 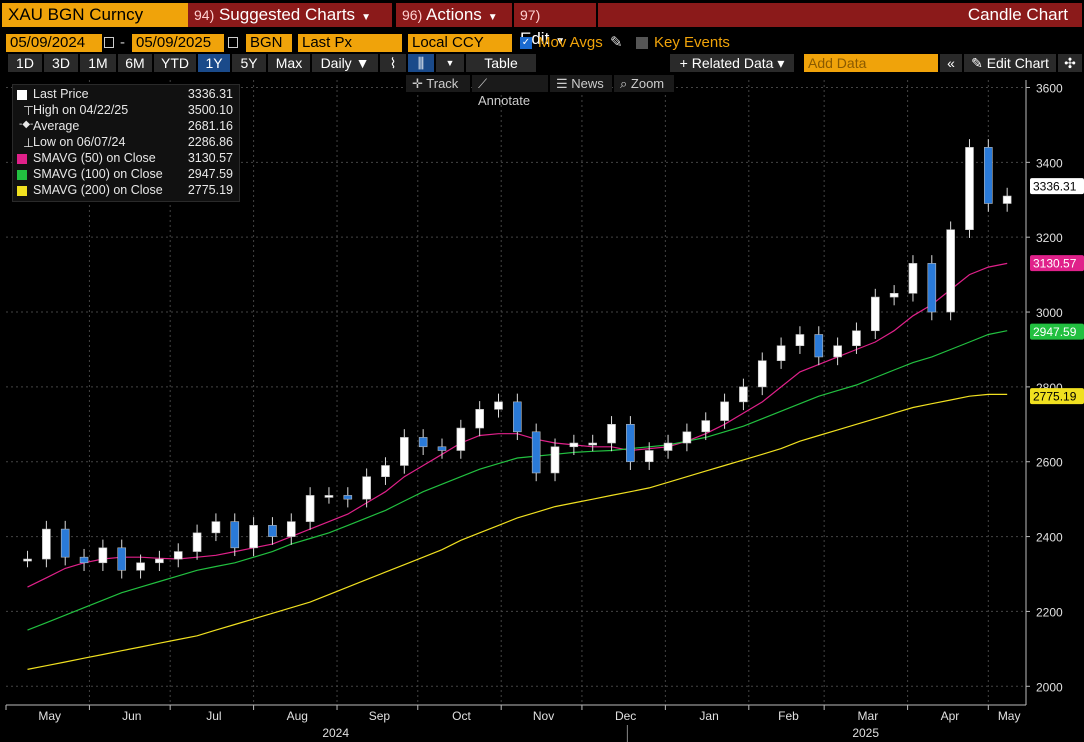 What do you see at coordinates (126, 127) in the screenshot?
I see `legend-average: -◆- Average 2681.16` at bounding box center [126, 127].